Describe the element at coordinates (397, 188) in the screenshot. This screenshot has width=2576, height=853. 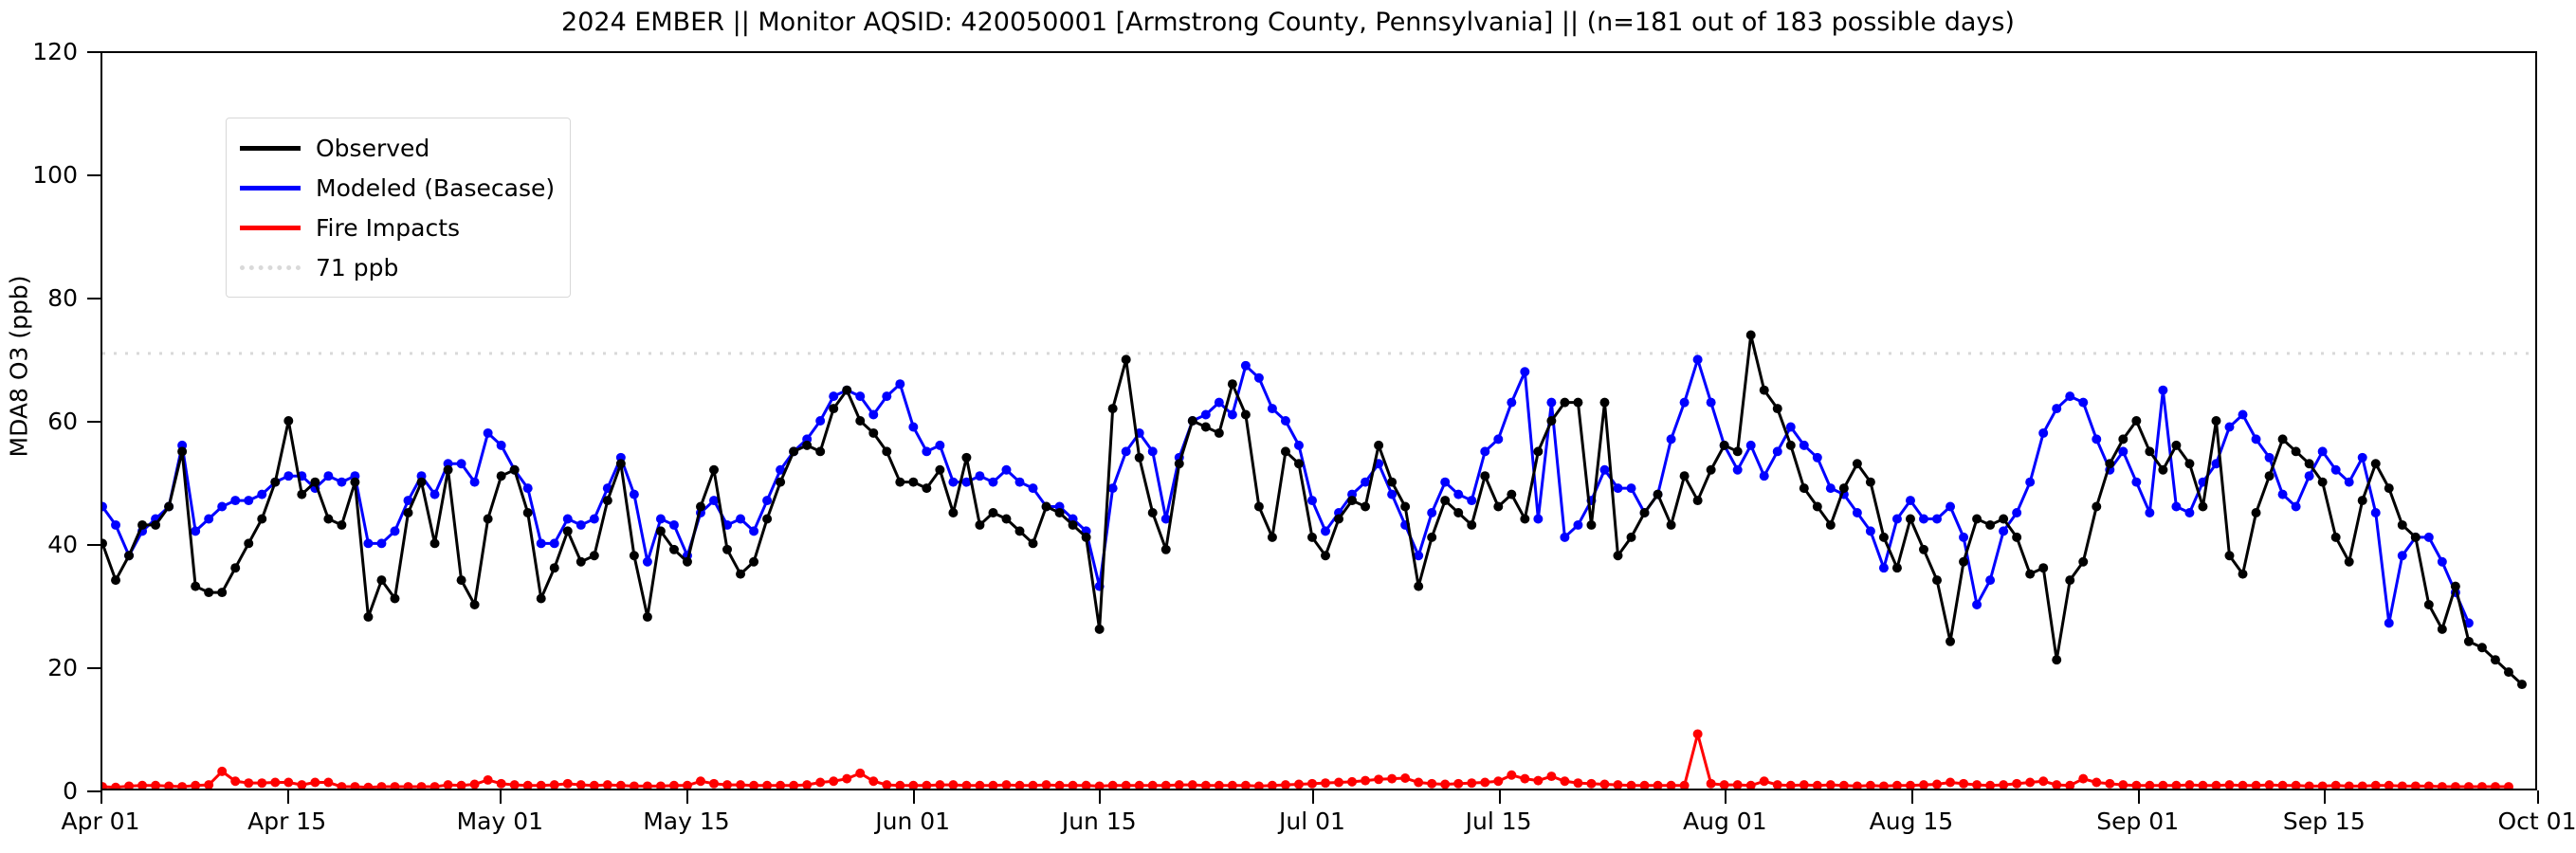
I see `legend-item-modeled: Modeled (Basecase)` at that location.